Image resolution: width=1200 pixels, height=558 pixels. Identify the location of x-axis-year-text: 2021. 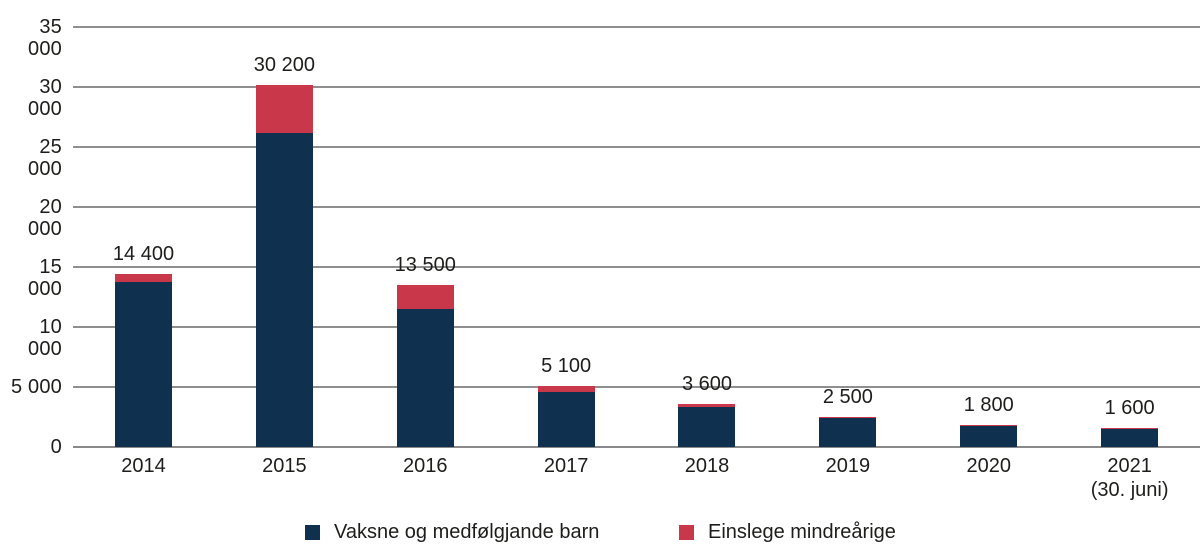
(1129, 466).